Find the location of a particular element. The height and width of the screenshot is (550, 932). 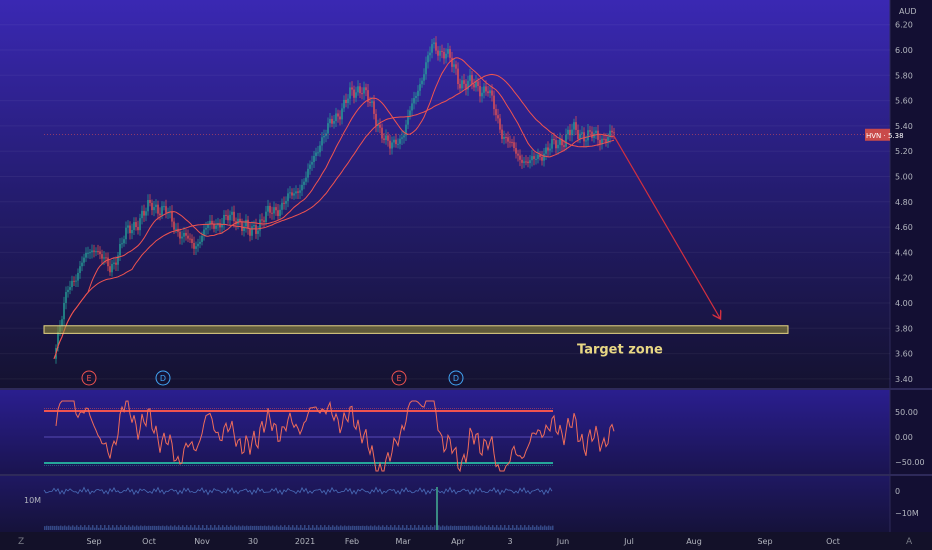

time-tick-label: Jul is located at coordinates (628, 541).